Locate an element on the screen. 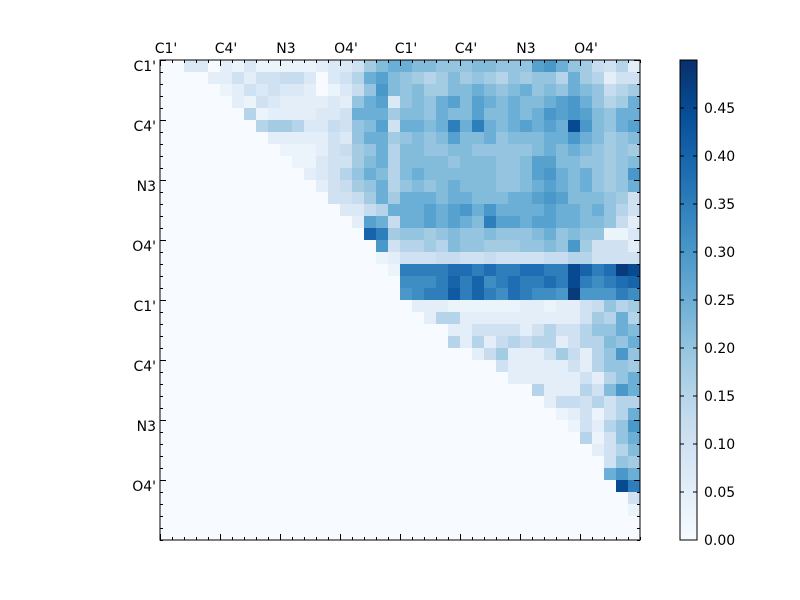 The image size is (800, 600). y-tick-label: C4' is located at coordinates (144, 367).